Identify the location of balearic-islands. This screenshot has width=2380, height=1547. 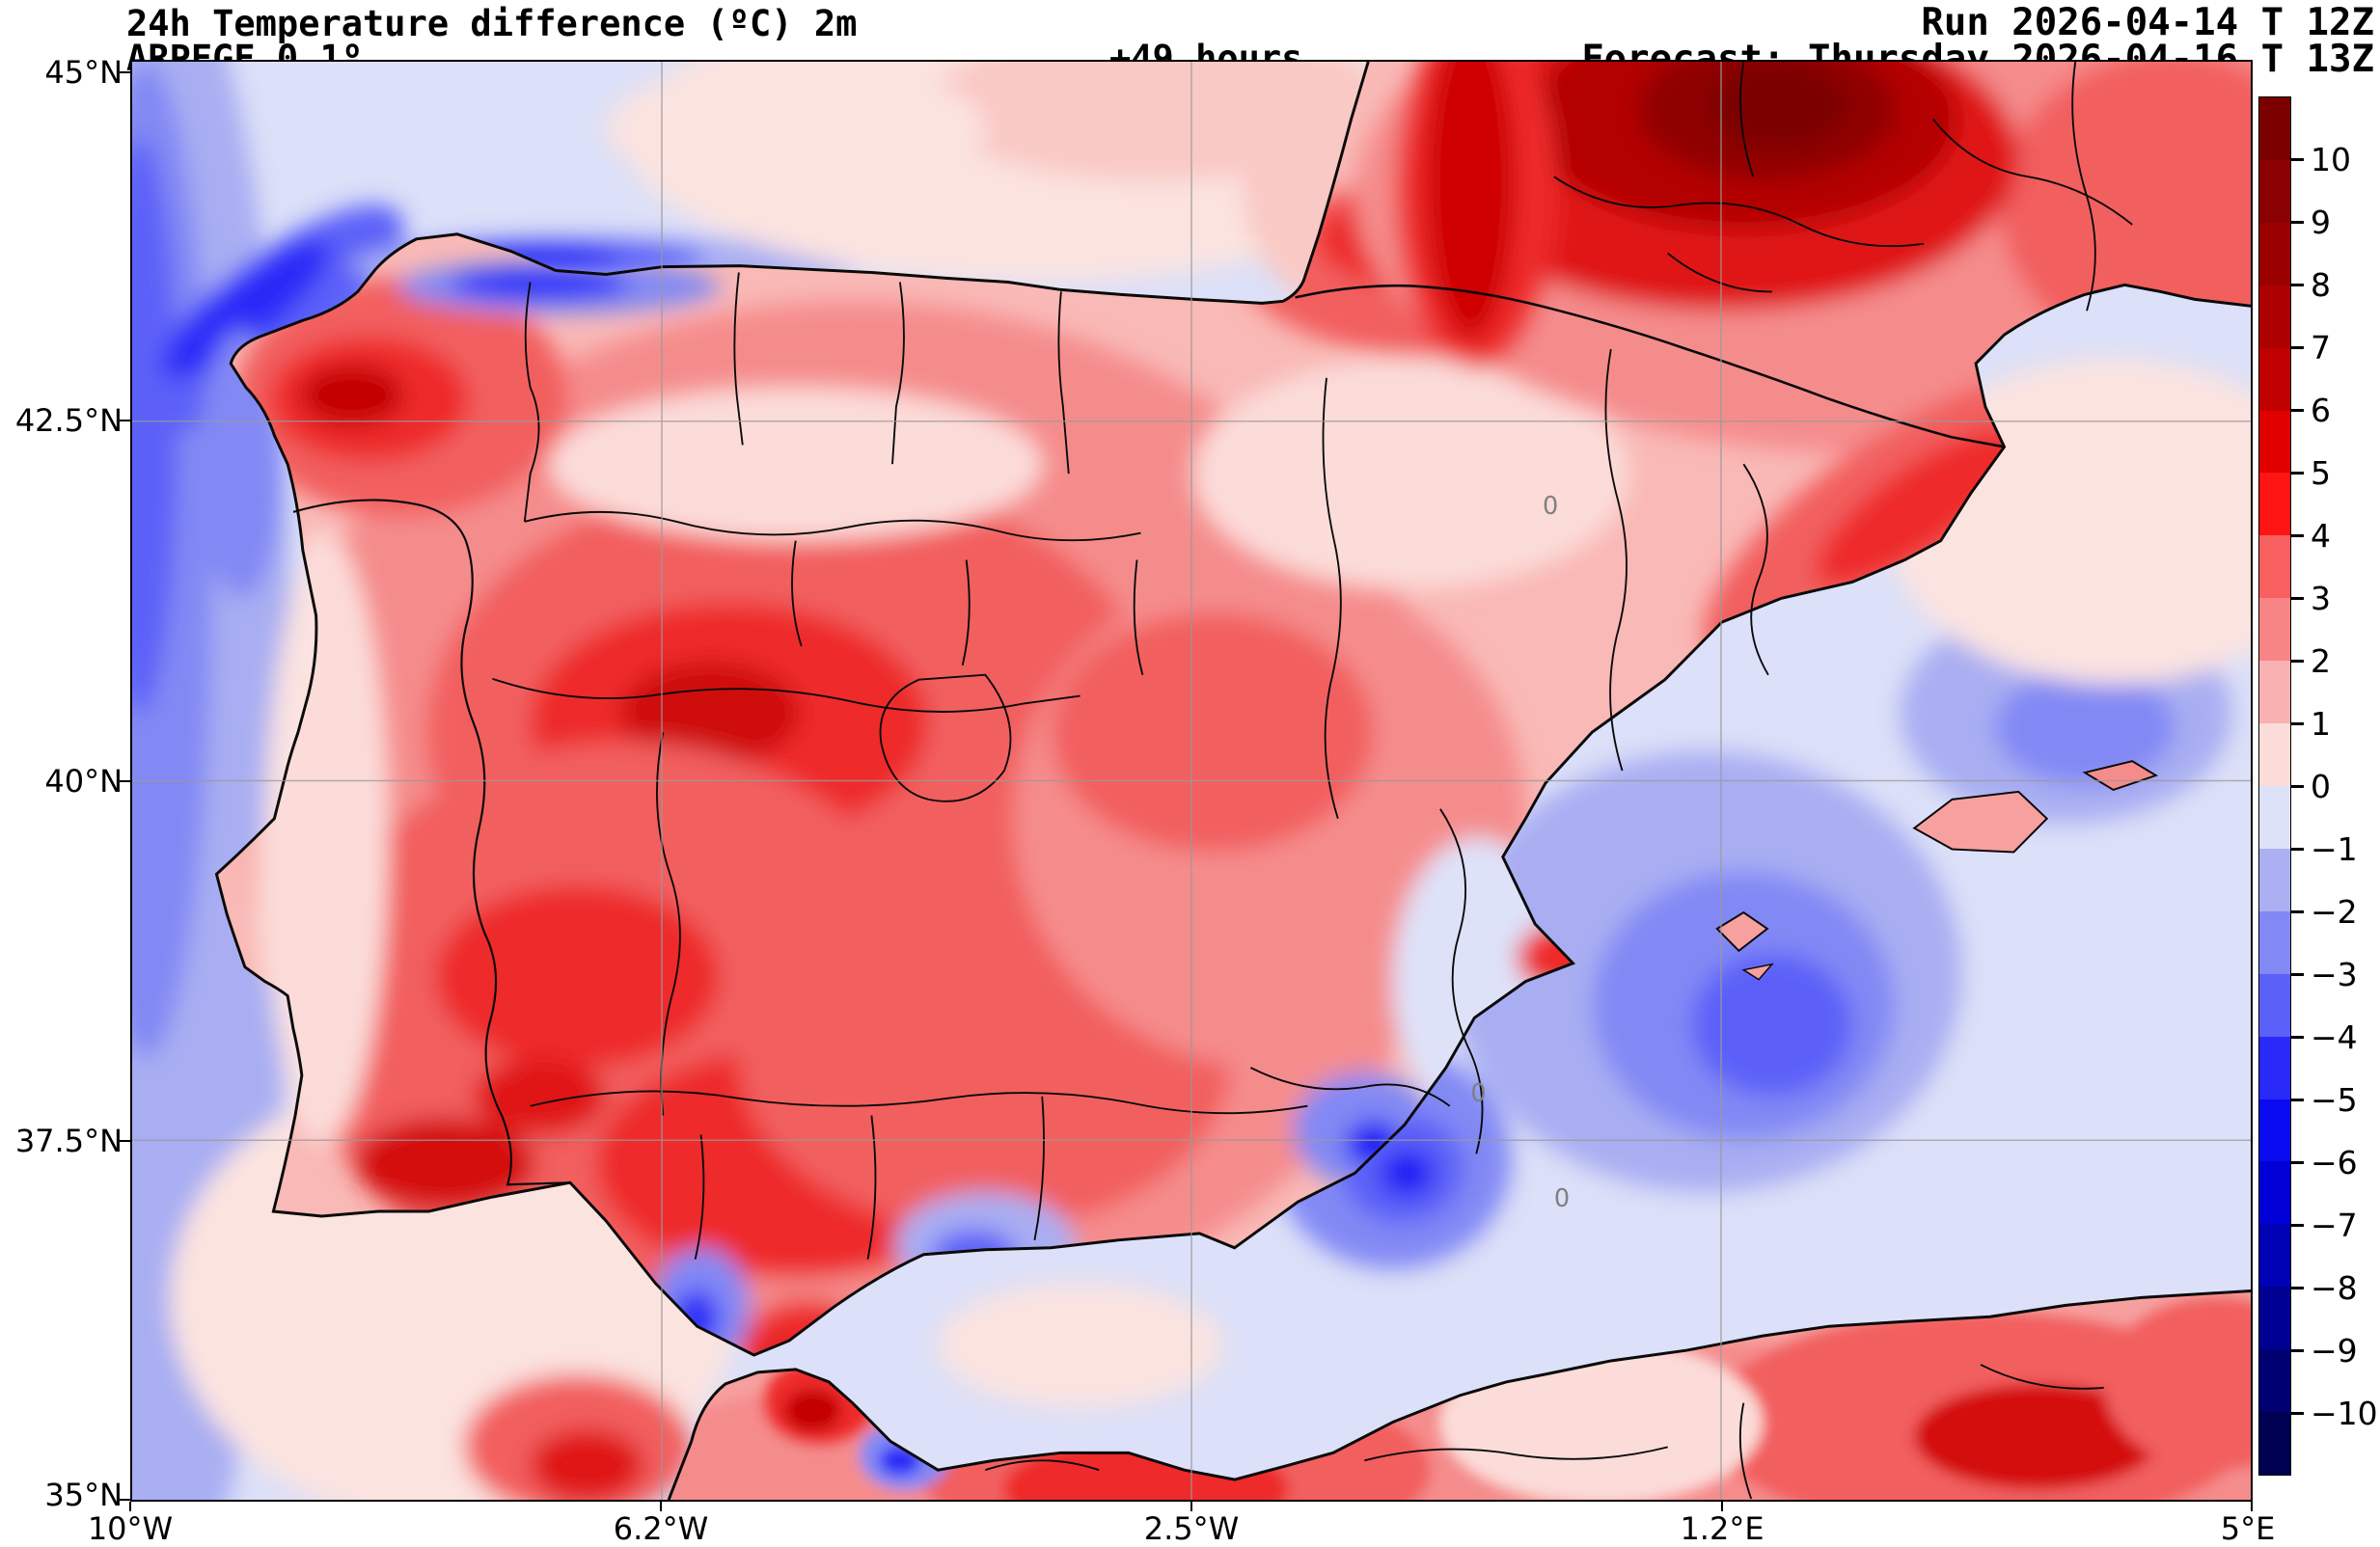
(1937, 870).